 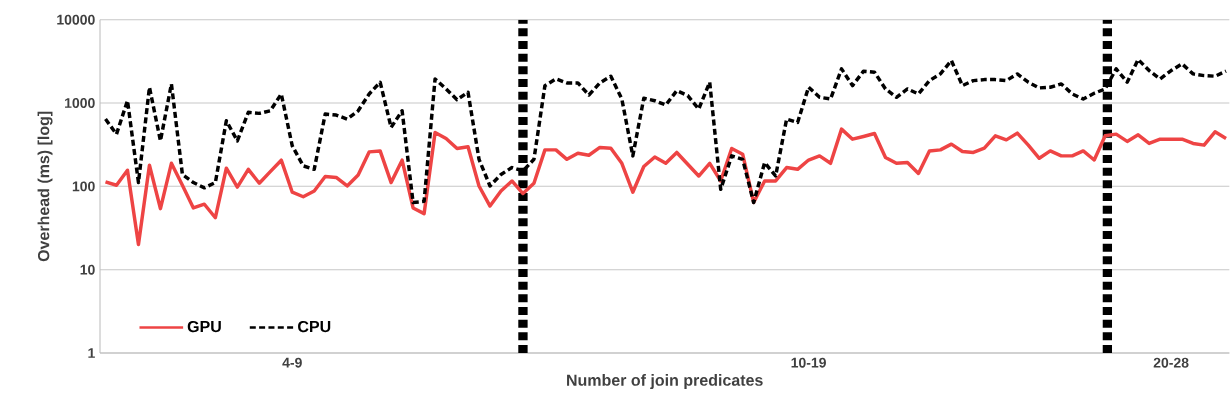 What do you see at coordinates (45, 186) in the screenshot?
I see `y-axis-title: Overhead (ms) [log]` at bounding box center [45, 186].